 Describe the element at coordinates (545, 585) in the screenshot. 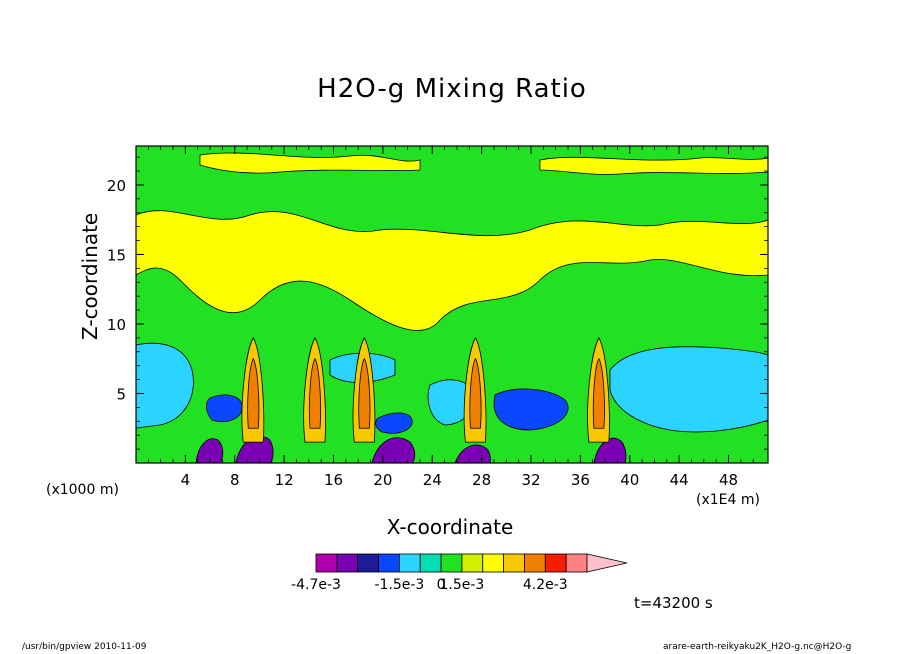

I see `colorbar-tick-label: 4.2e-3` at that location.